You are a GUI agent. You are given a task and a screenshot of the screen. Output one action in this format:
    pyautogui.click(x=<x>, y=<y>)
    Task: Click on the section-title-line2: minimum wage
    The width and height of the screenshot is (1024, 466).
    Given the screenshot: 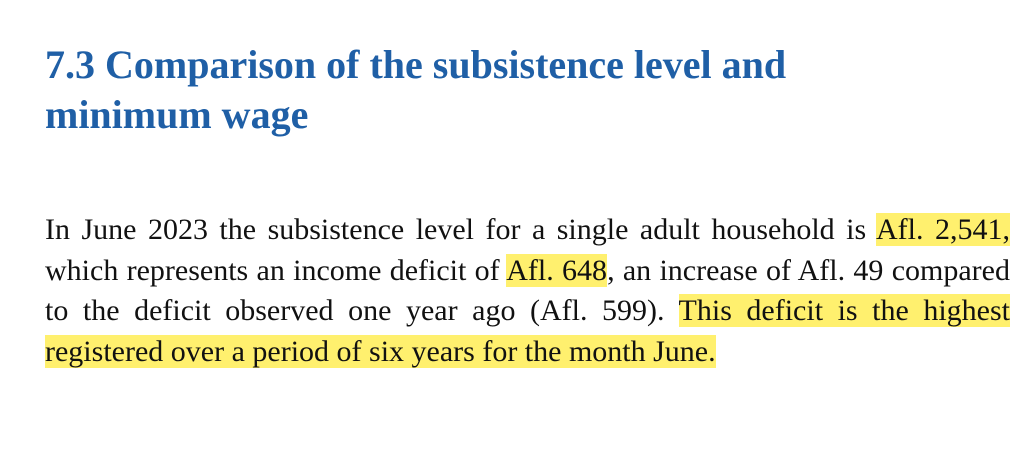 What is the action you would take?
    pyautogui.click(x=177, y=114)
    